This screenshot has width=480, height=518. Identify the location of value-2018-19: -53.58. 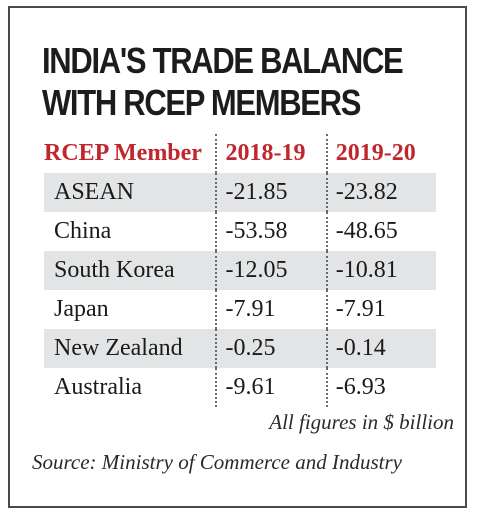
(271, 231).